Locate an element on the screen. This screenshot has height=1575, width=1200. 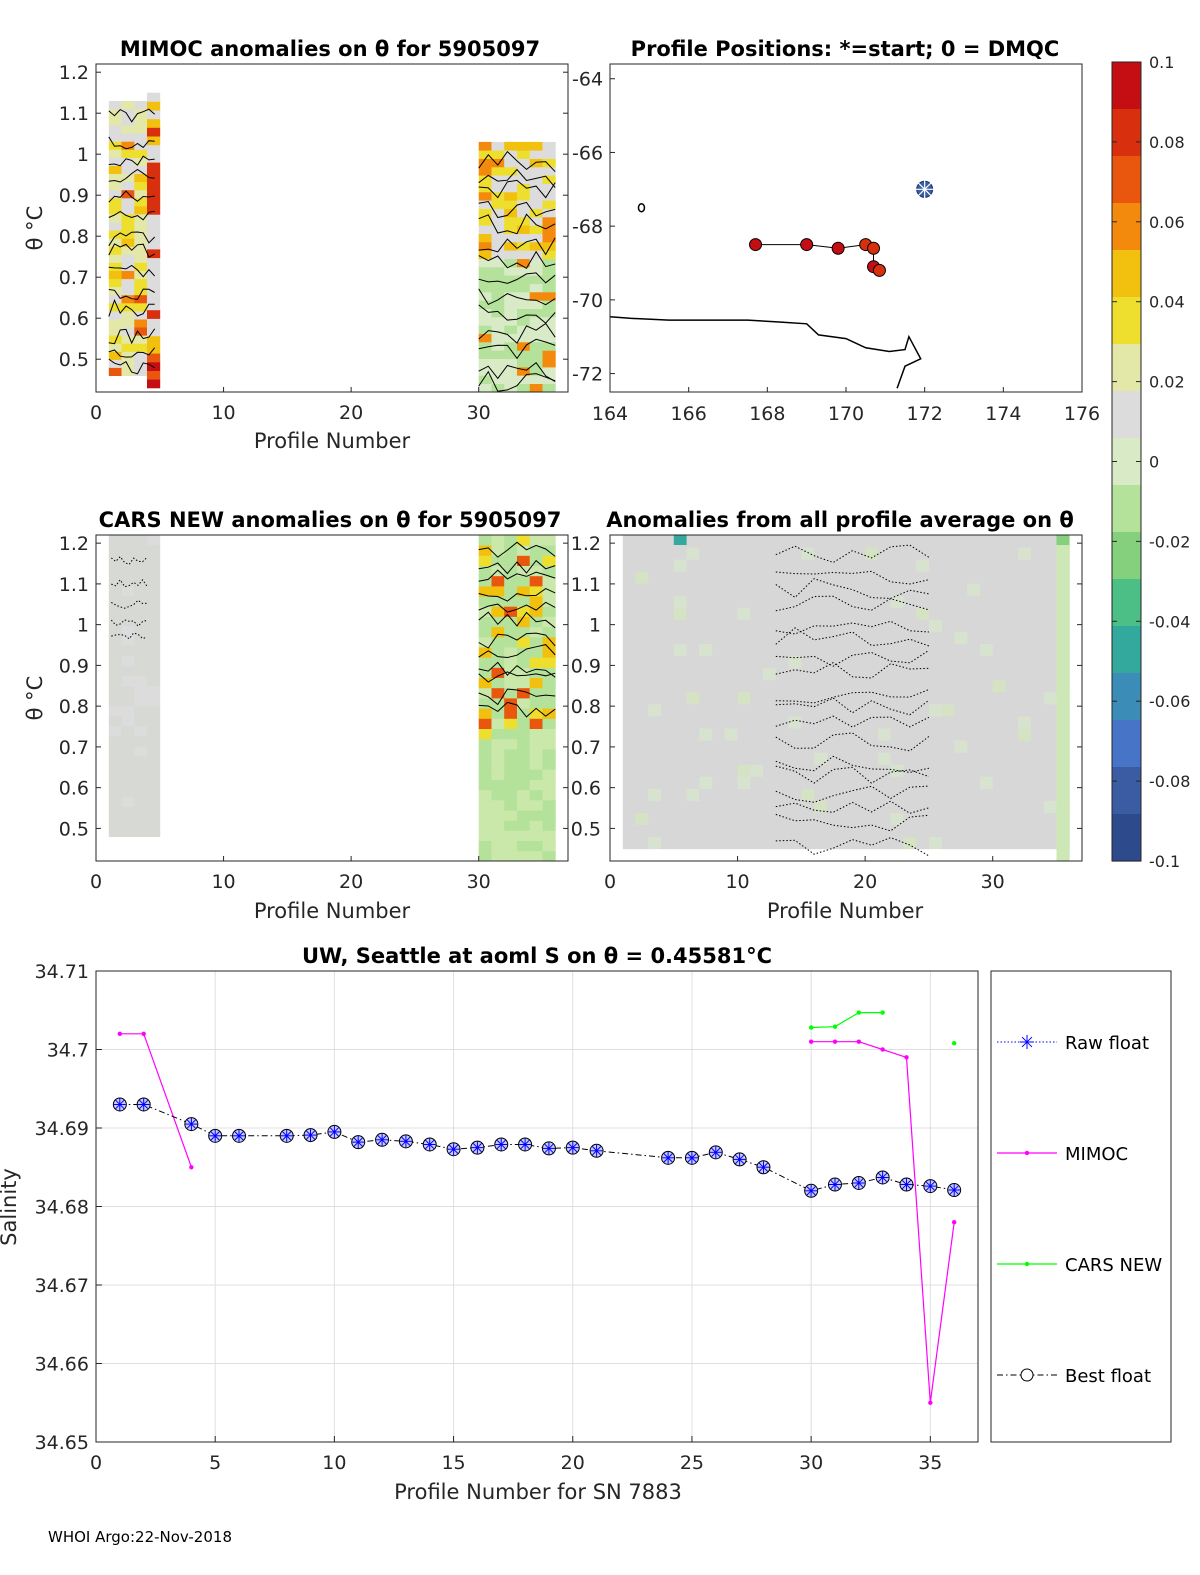
average-title: Anomalies from all profile average on θ is located at coordinates (840, 520).